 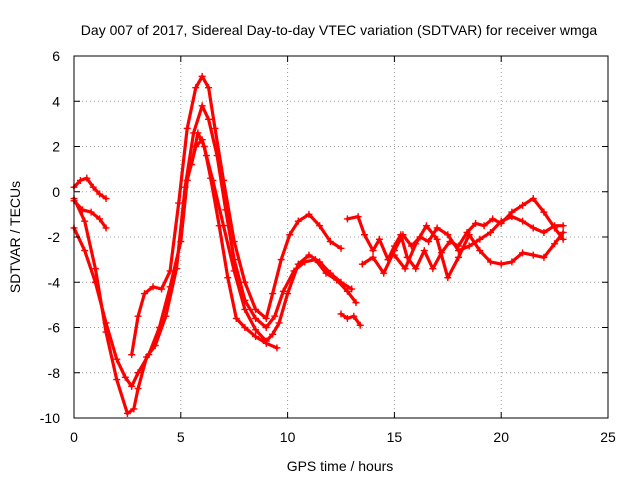 I want to click on y-tick-label: -6, so click(x=54, y=328).